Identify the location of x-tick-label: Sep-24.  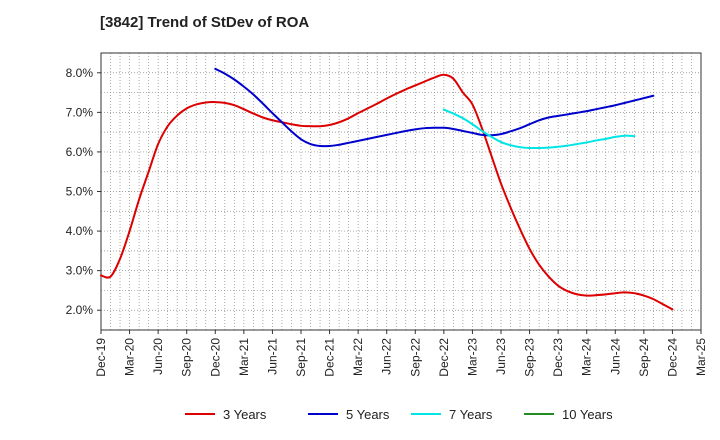
(644, 357).